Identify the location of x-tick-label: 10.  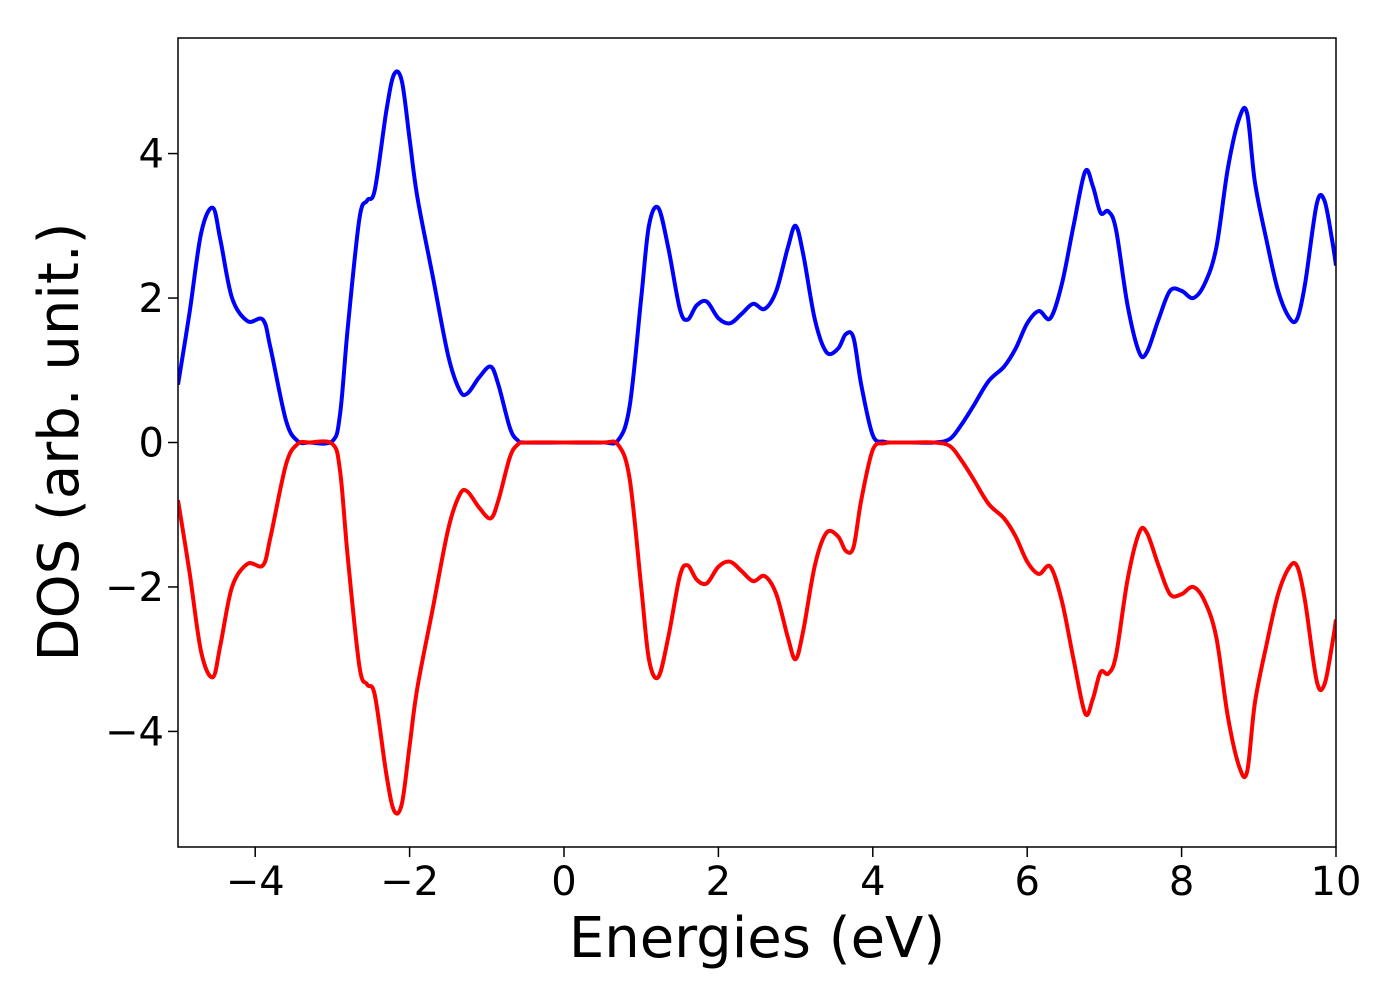
(1336, 882).